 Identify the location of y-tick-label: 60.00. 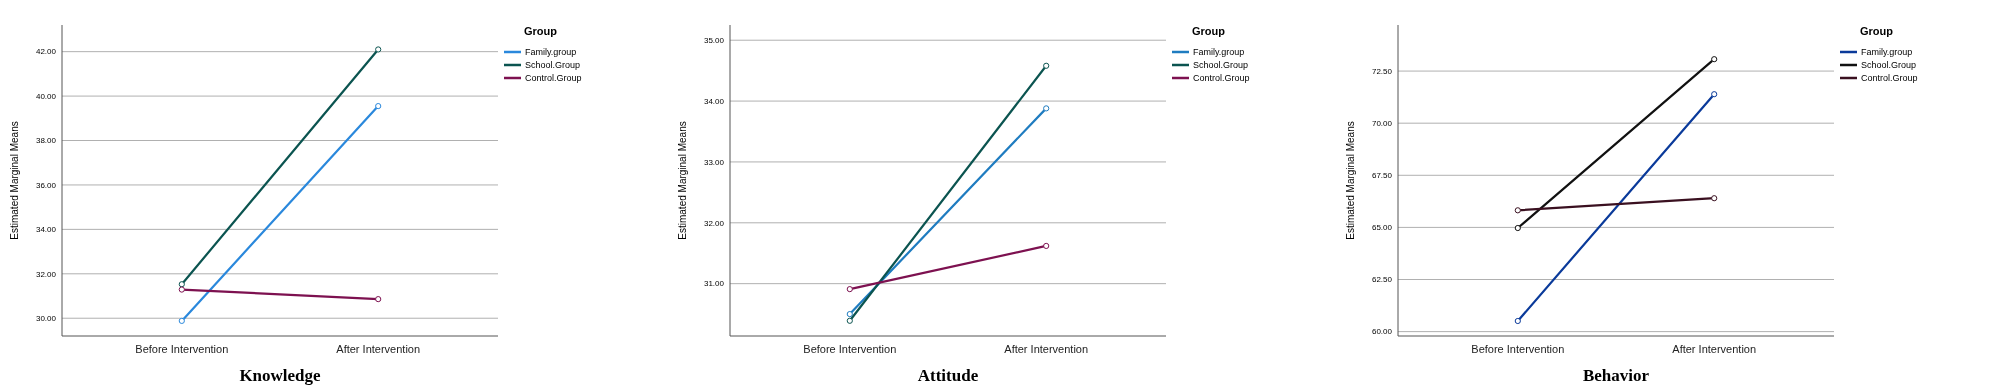
(1382, 332).